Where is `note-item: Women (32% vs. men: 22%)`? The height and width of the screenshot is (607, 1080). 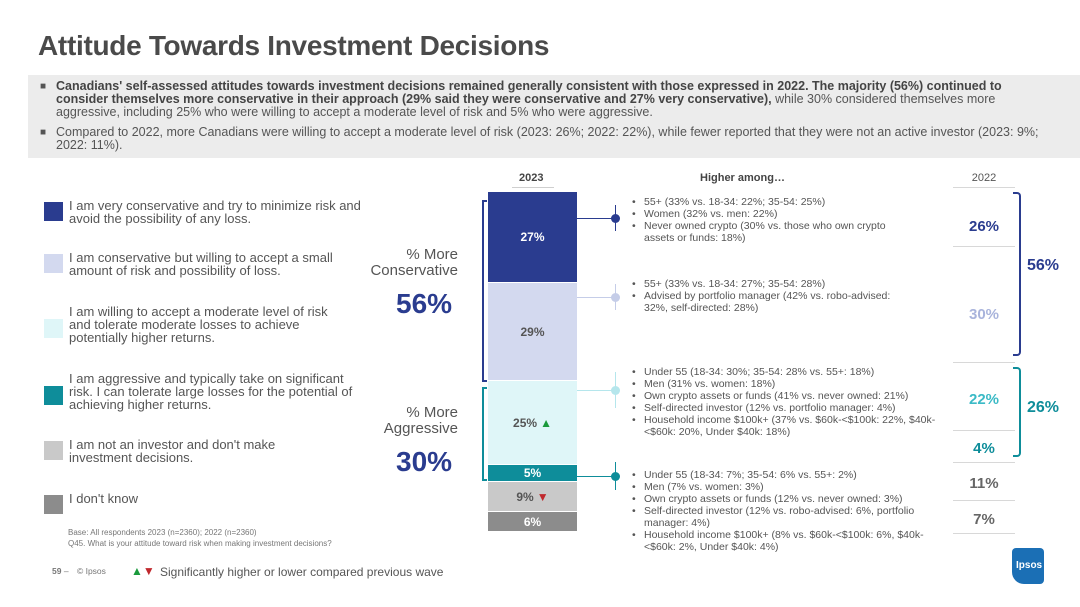 note-item: Women (32% vs. men: 22%) is located at coordinates (792, 214).